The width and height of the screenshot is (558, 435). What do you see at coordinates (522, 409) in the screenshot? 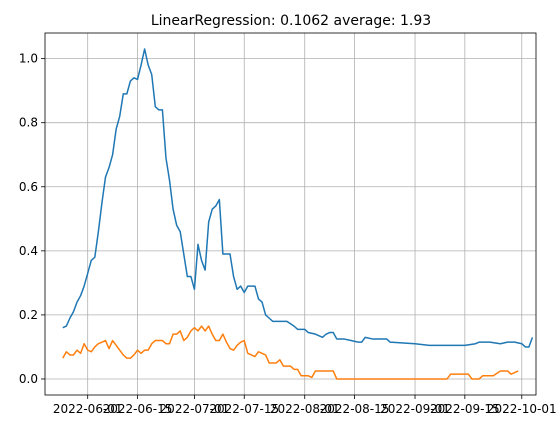
I see `x-tick-label: 2022-10-01` at bounding box center [522, 409].